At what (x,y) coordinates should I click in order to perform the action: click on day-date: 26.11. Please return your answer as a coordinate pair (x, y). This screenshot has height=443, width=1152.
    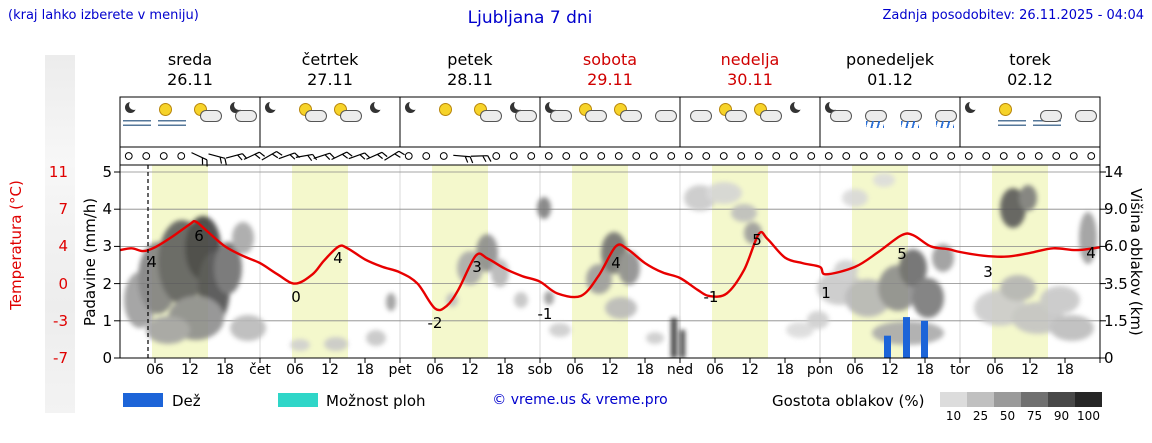
    Looking at the image, I should click on (190, 79).